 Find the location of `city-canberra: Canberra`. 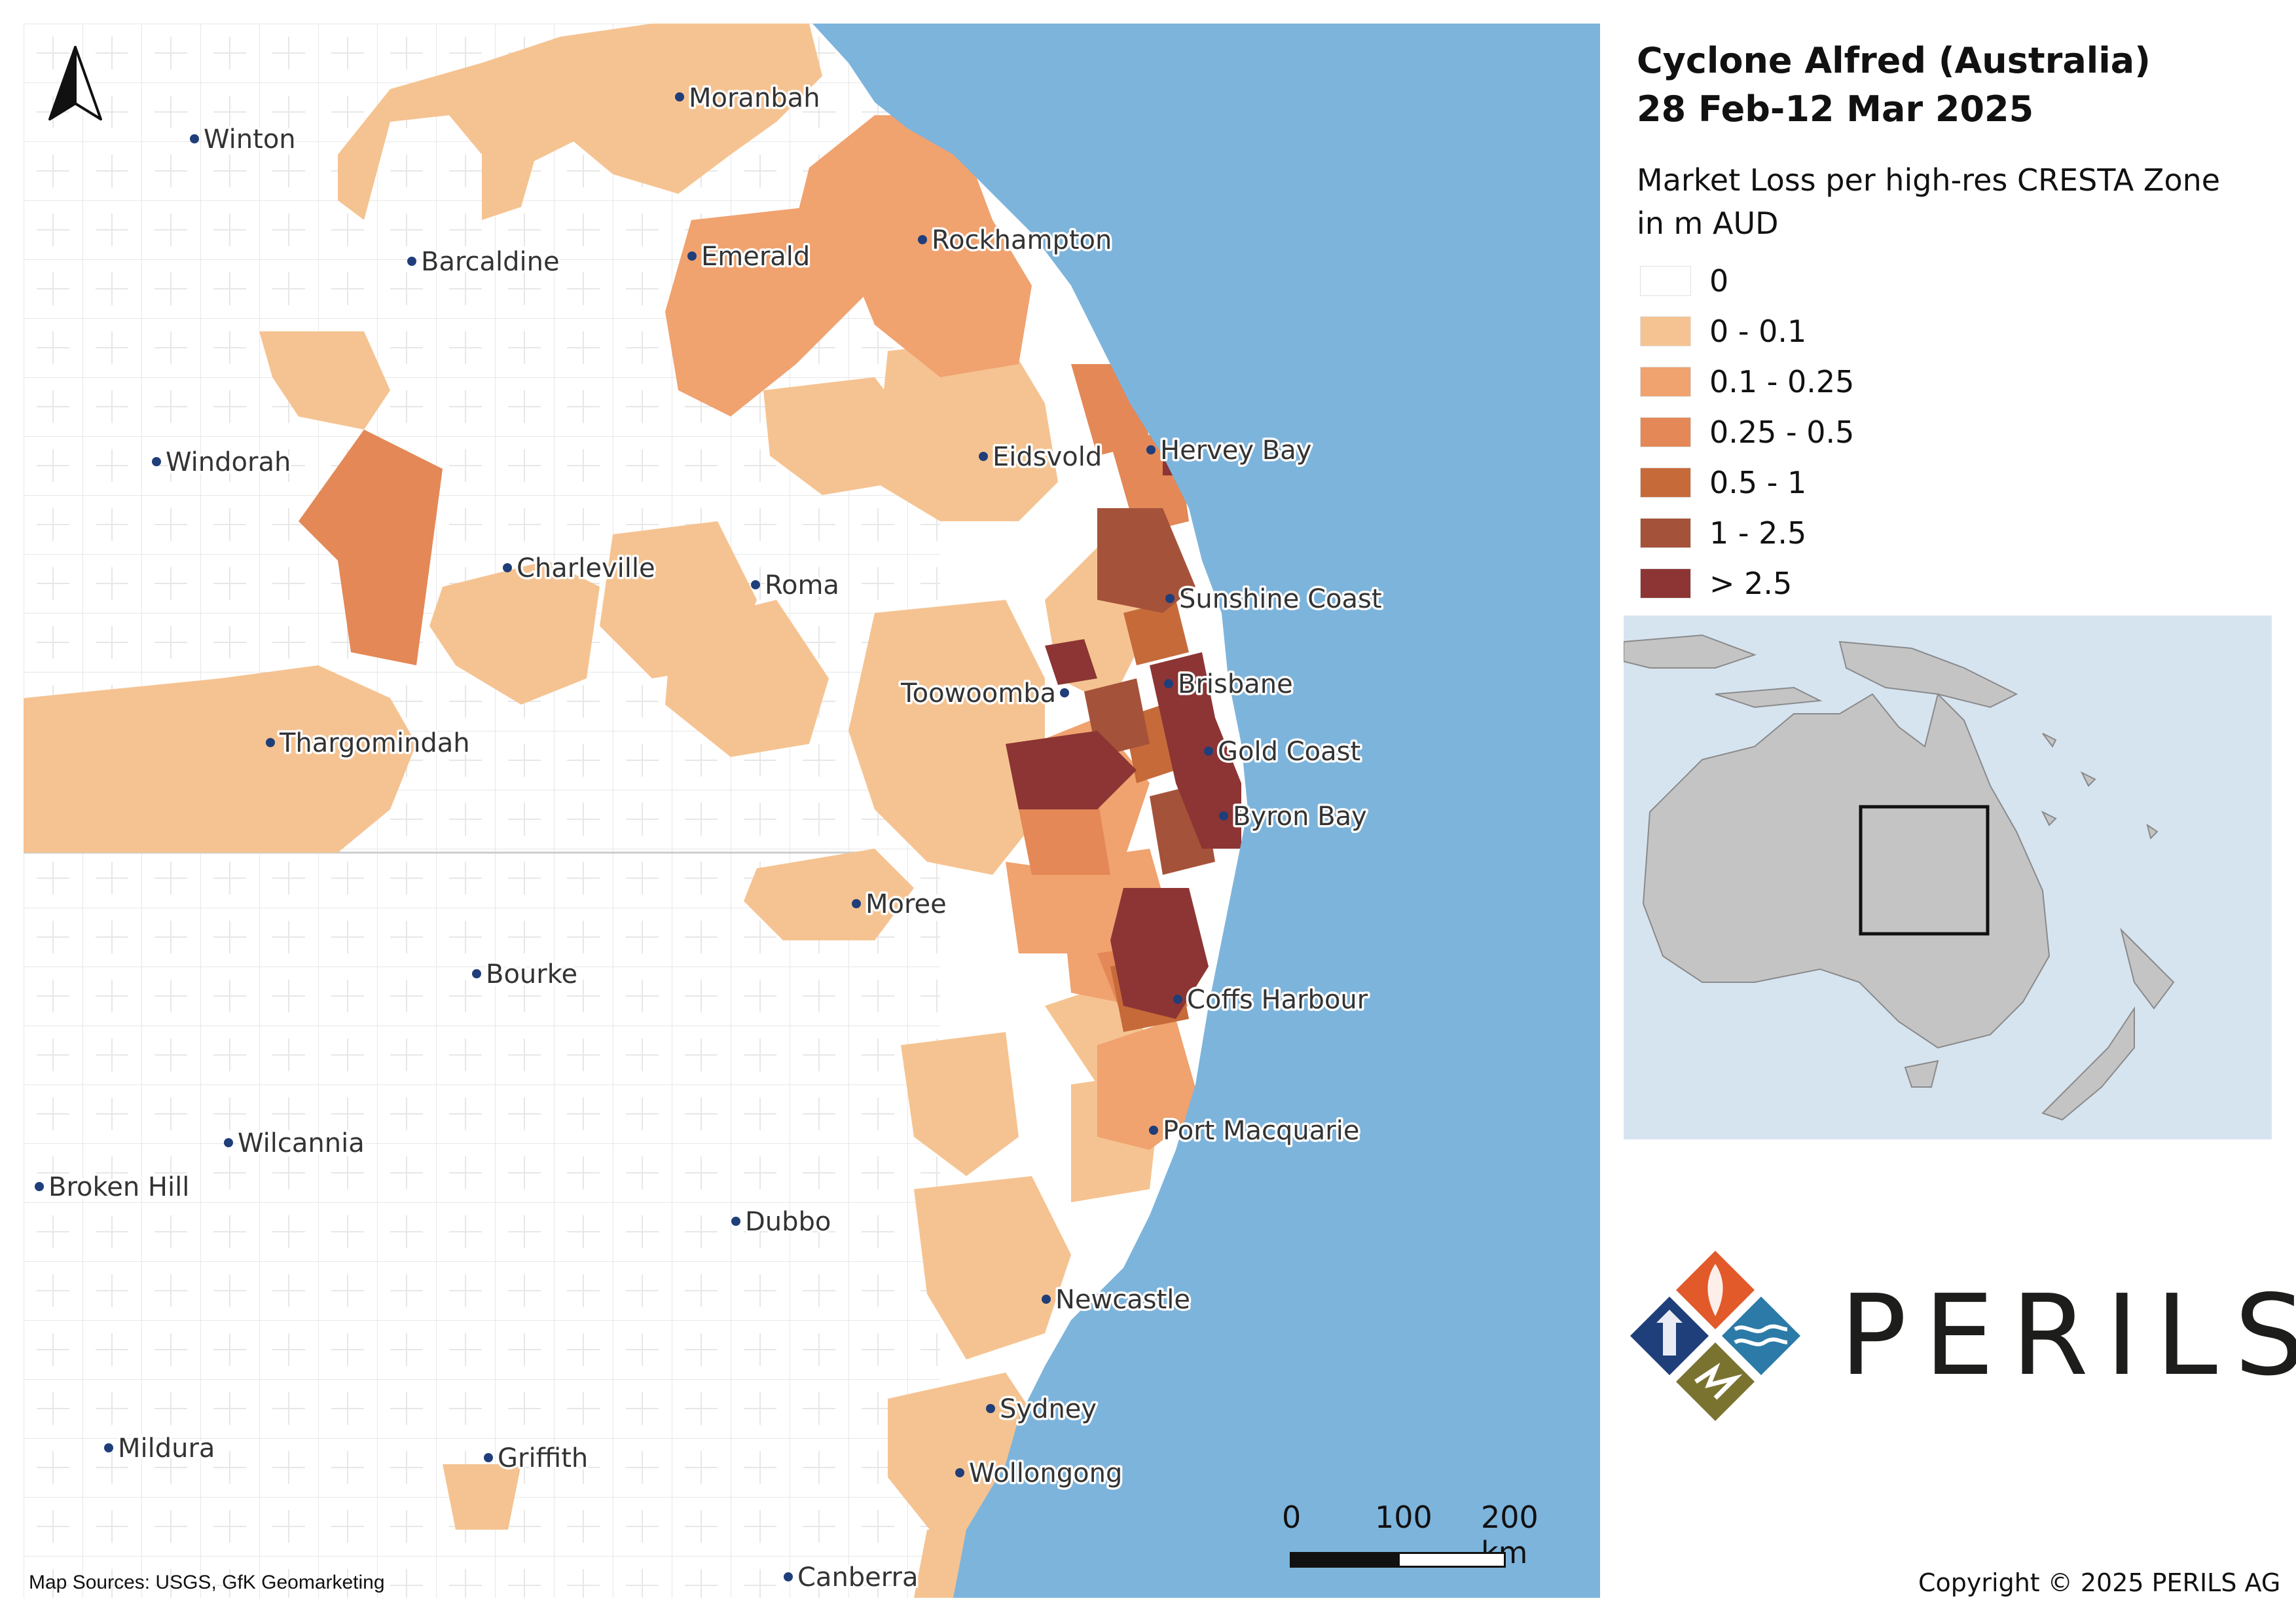

city-canberra: Canberra is located at coordinates (852, 1577).